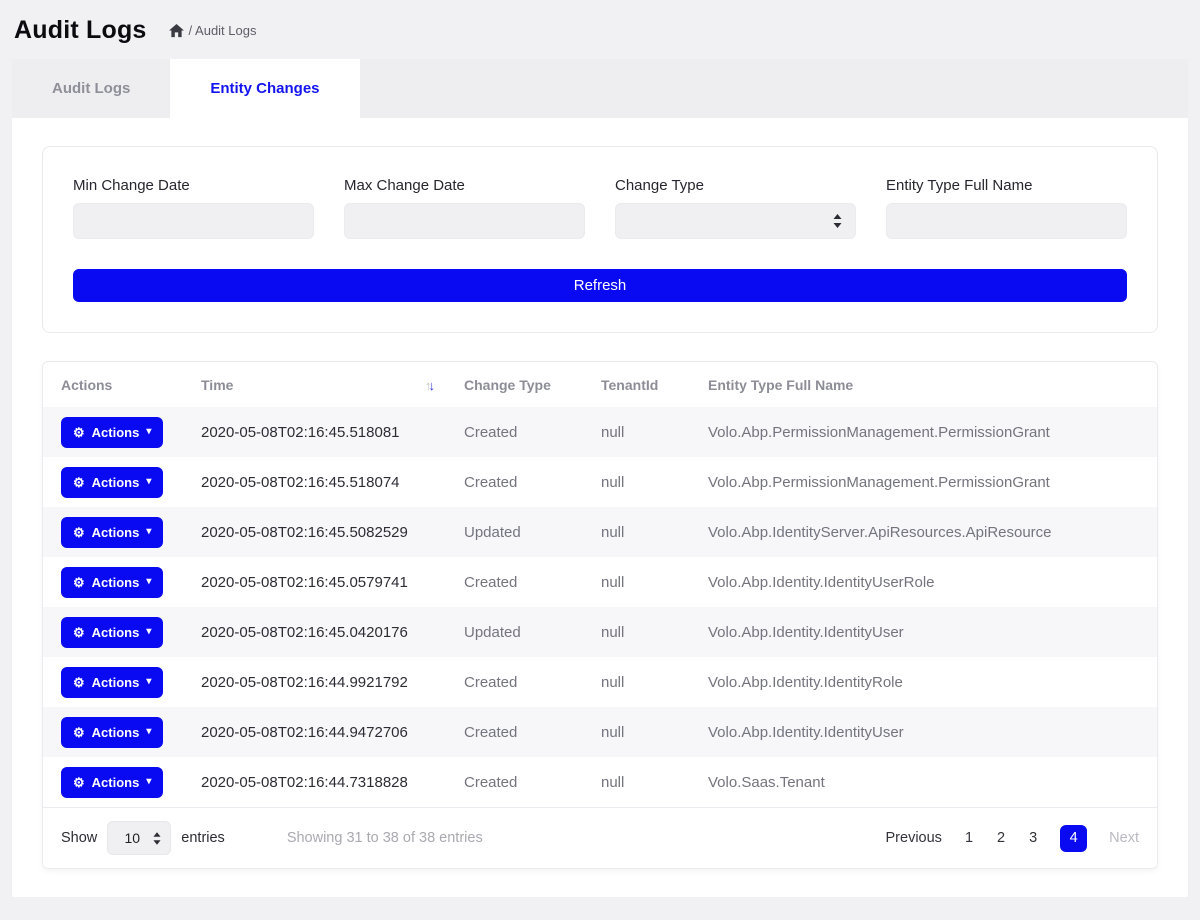  Describe the element at coordinates (176, 30) in the screenshot. I see `home-icon` at that location.